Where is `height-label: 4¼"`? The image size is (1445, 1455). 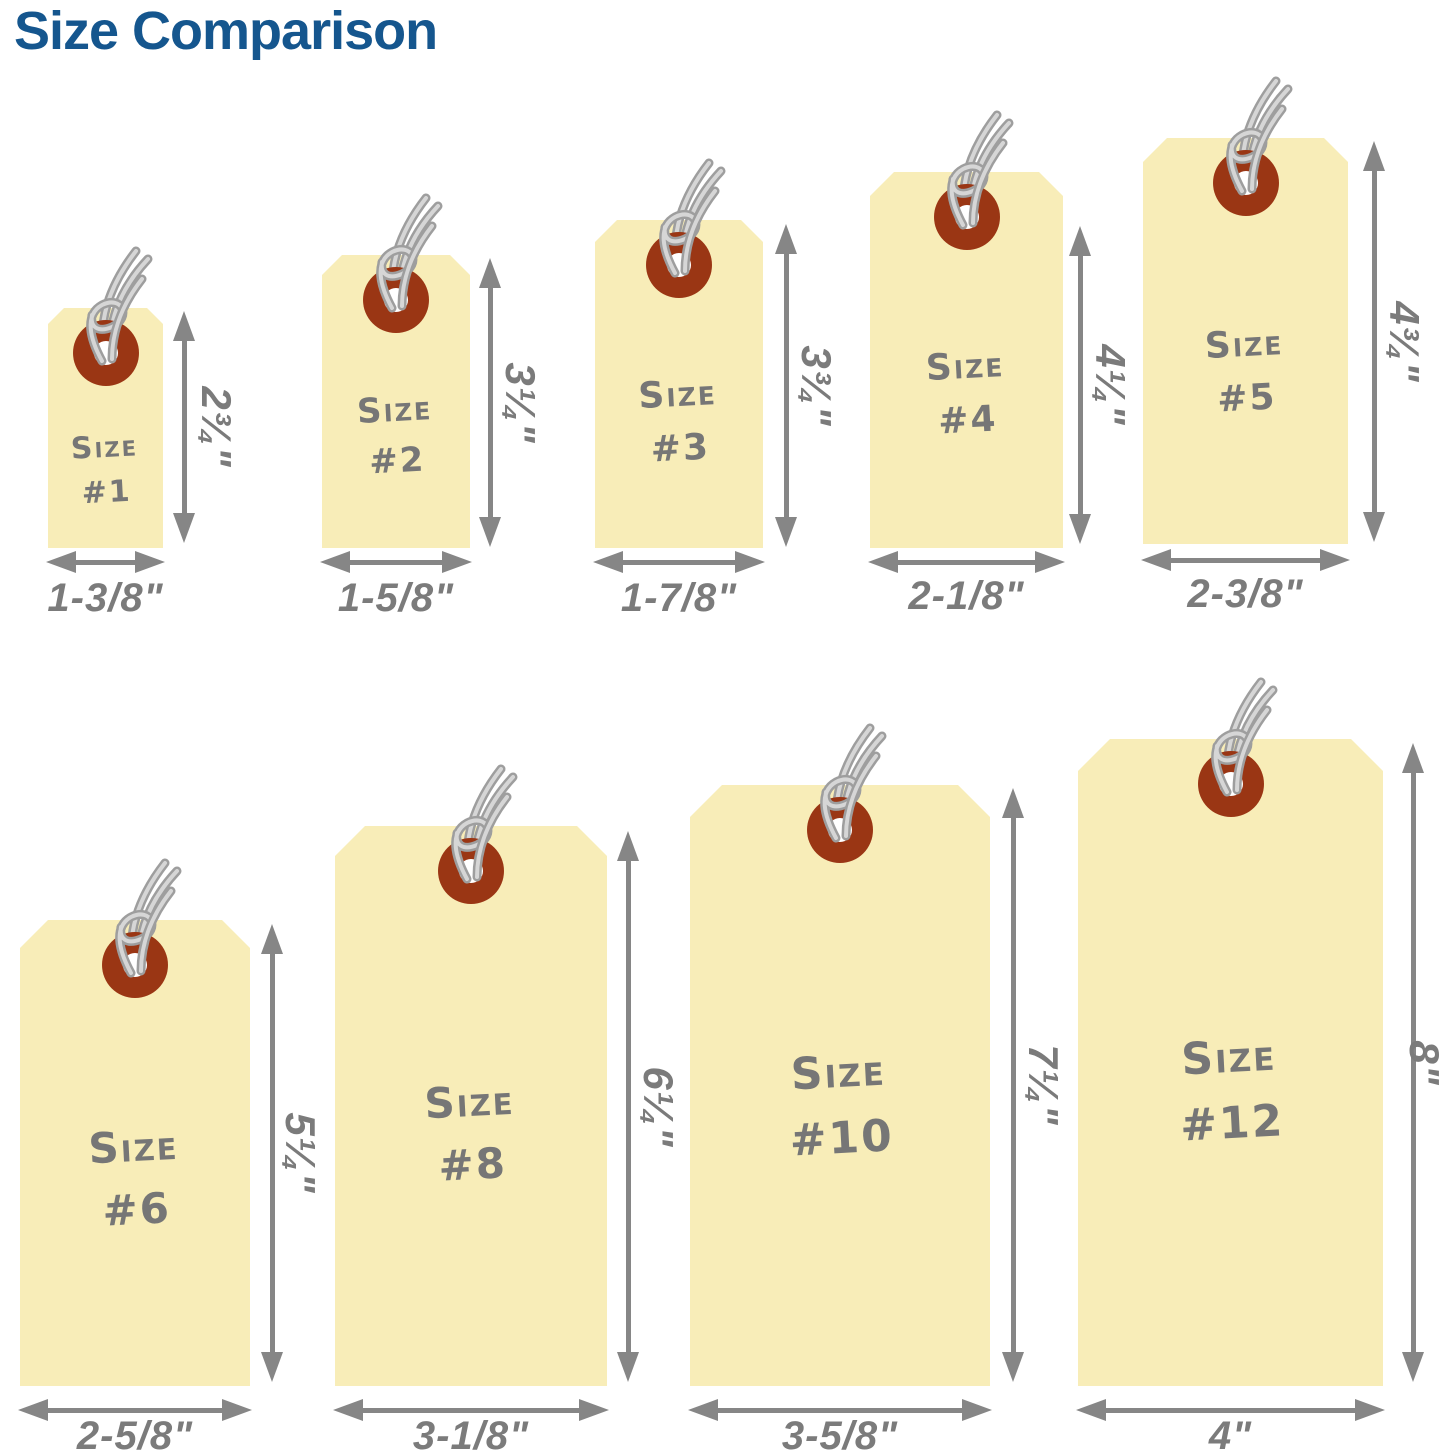
height-label: 4¼" is located at coordinates (1110, 385).